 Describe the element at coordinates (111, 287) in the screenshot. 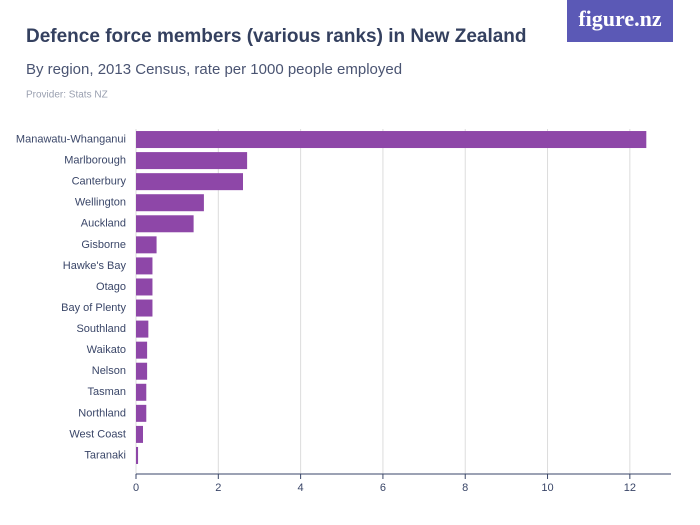

I see `y-tick-label: Otago` at that location.